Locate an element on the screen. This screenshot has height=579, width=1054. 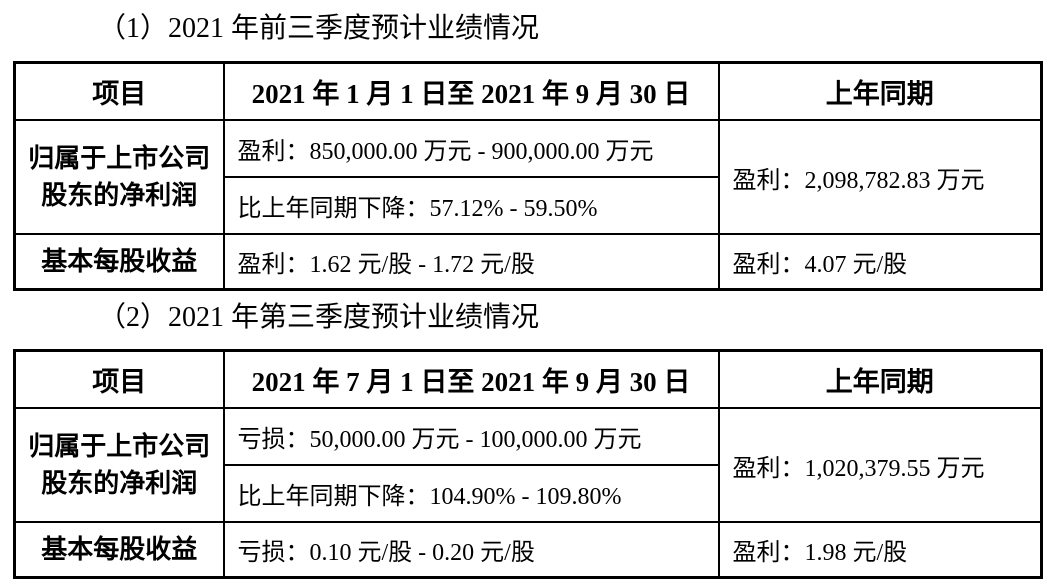
table-header-row: 项目 2021 年 7 月 1 日至 2021 年 9 月 30 日 上年同期 is located at coordinates (528, 379).